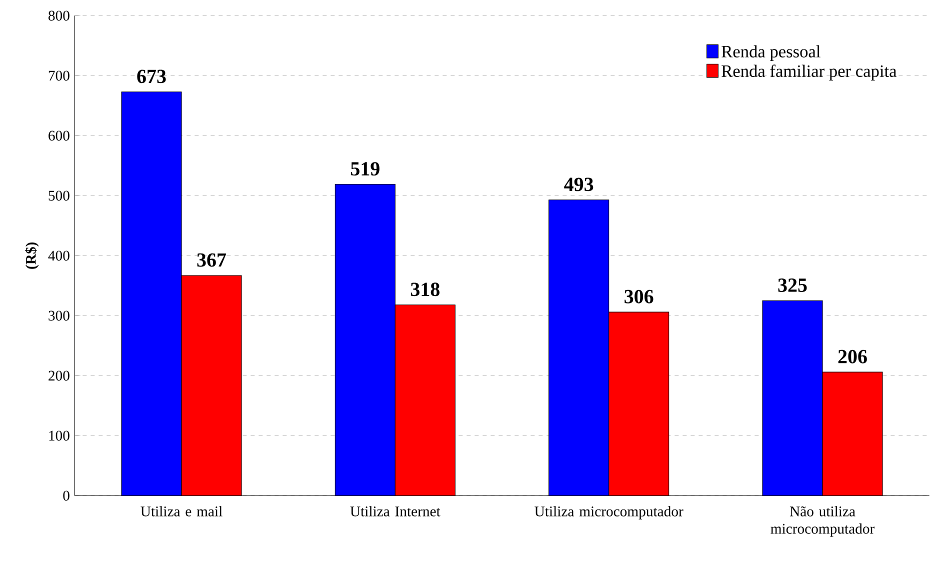 The height and width of the screenshot is (565, 932). What do you see at coordinates (365, 169) in the screenshot?
I see `data-label: 519` at bounding box center [365, 169].